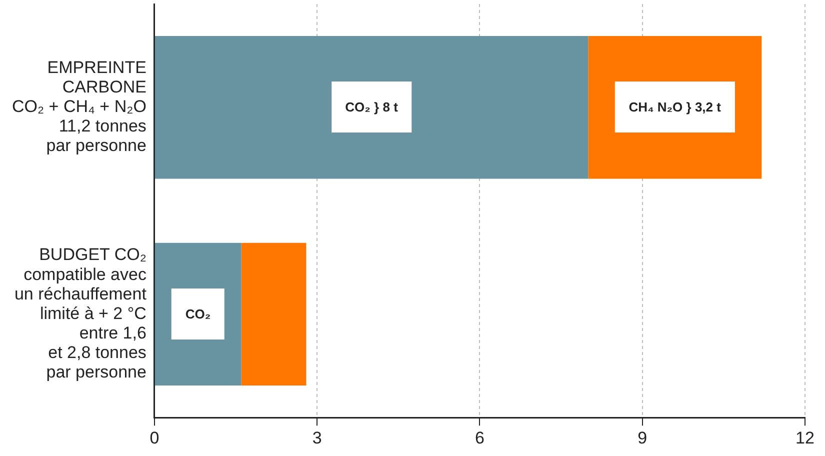  Describe the element at coordinates (79, 107) in the screenshot. I see `y-tick-label: EMPREINTE CARBONE CO₂ + CH₄ + N₂O 11,2 tonnes par personne` at that location.